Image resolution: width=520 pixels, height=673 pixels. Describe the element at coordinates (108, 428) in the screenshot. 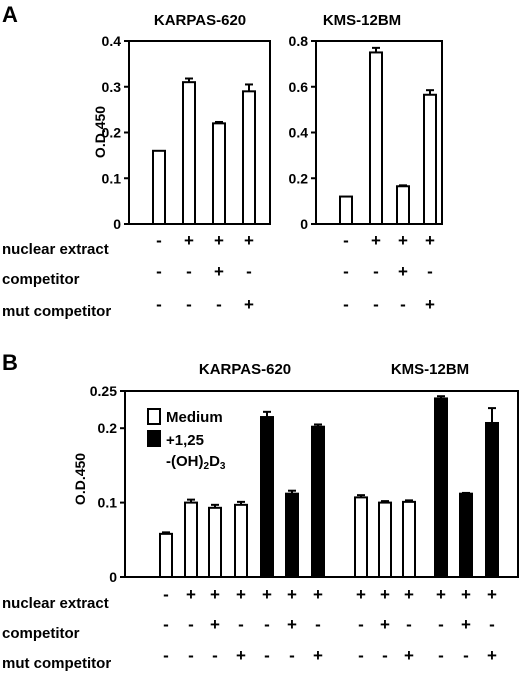

I see `y-tick-label-B: 0.2` at that location.